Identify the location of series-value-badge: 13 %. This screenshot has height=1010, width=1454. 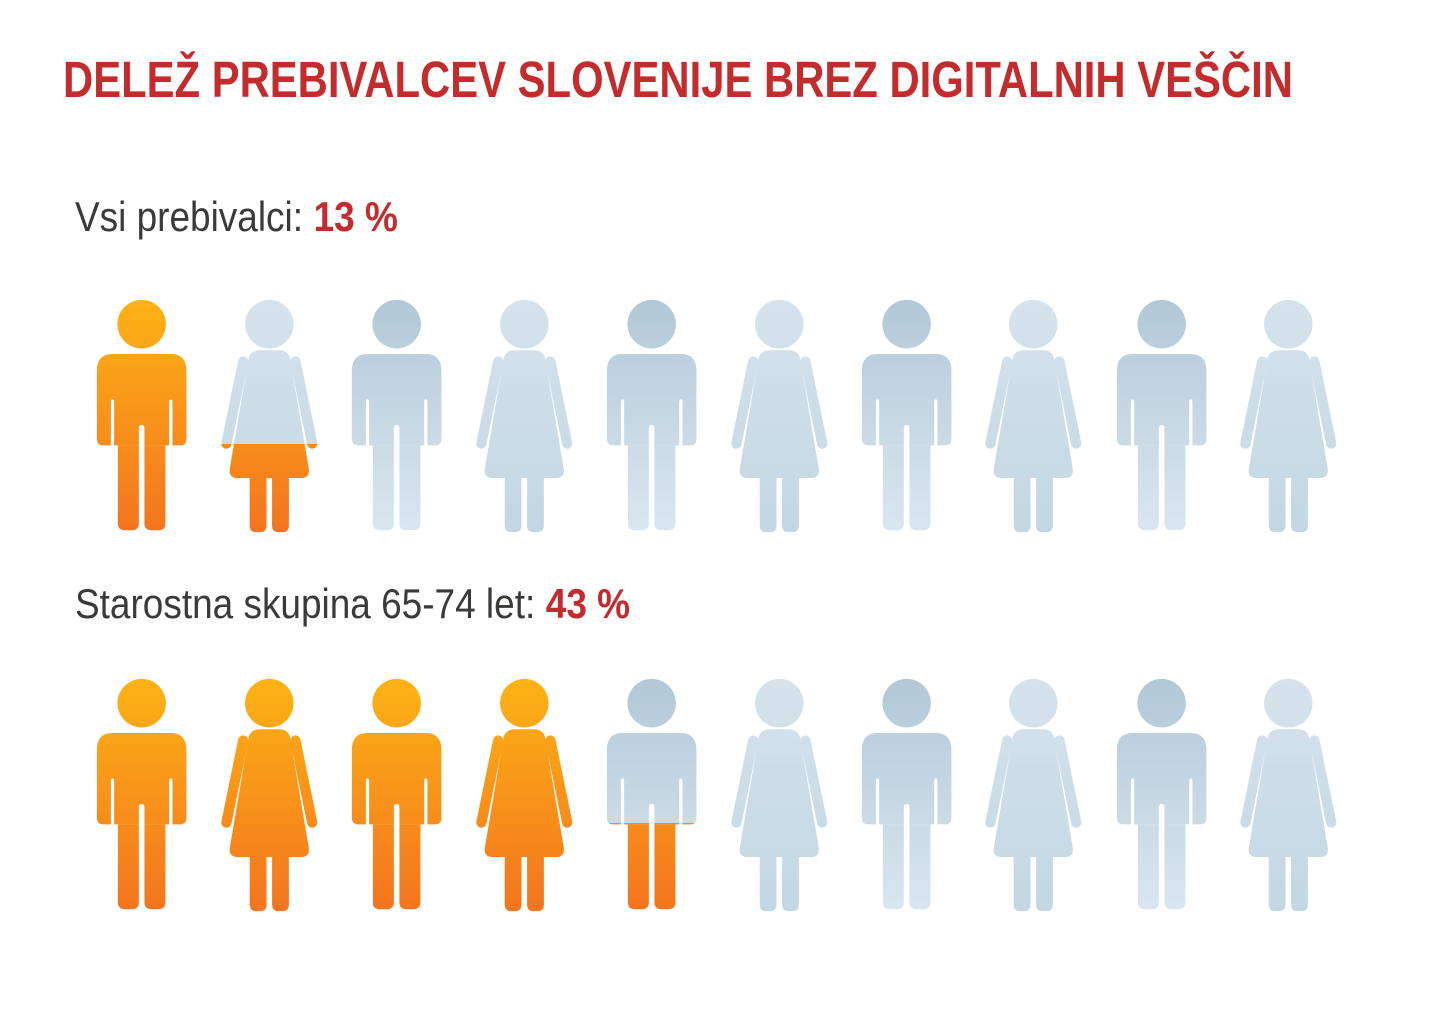
(355, 216).